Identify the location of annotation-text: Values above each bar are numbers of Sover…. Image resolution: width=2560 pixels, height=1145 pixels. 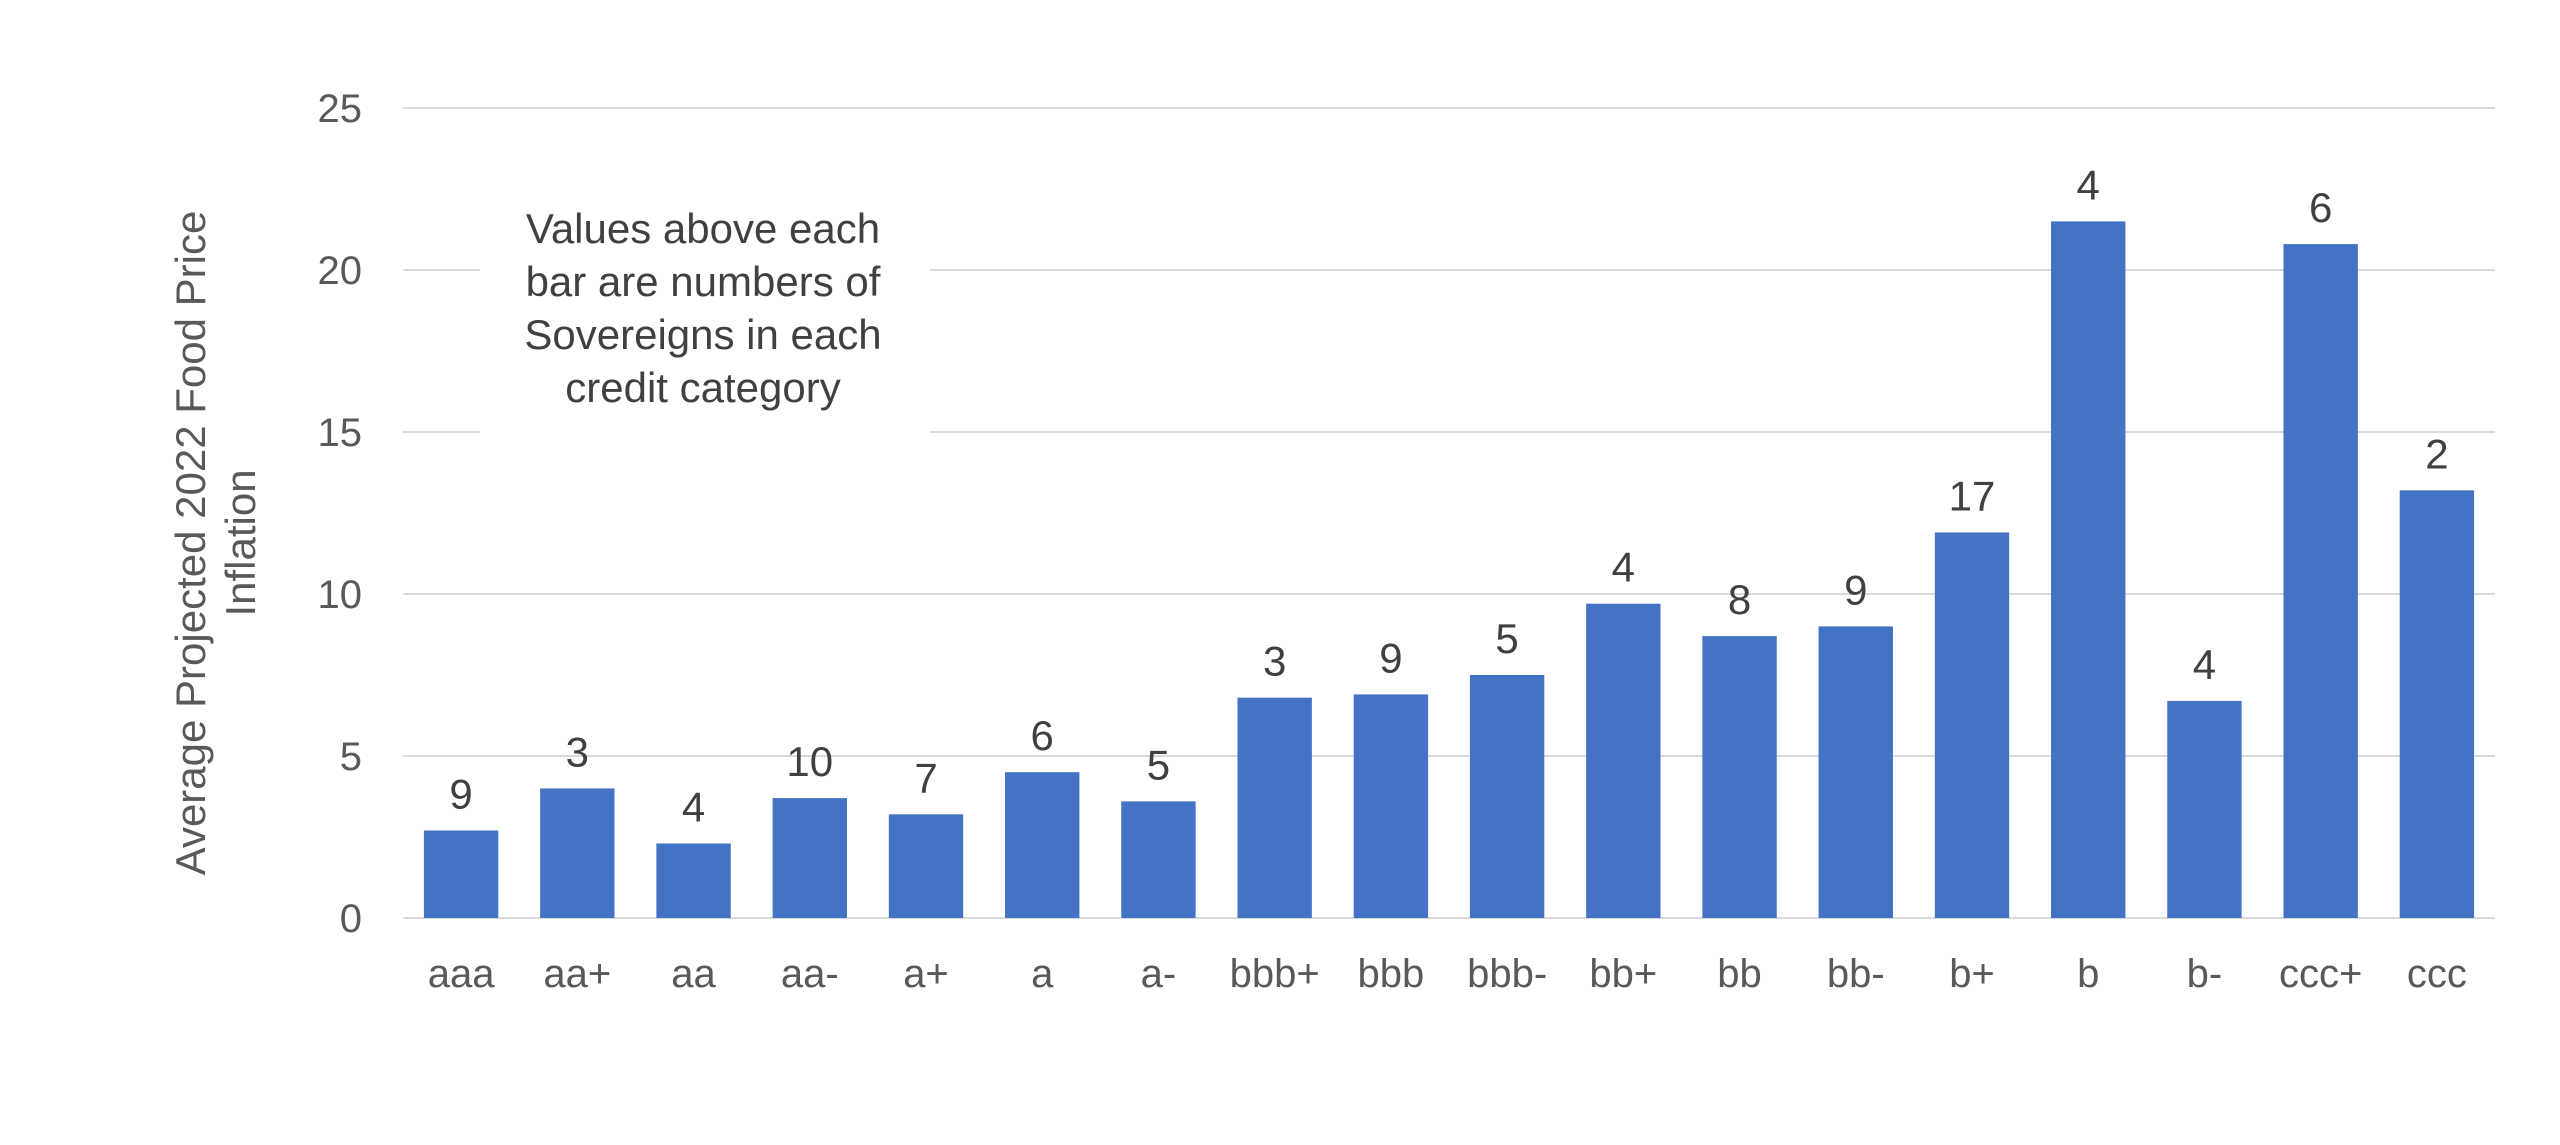
(702, 308).